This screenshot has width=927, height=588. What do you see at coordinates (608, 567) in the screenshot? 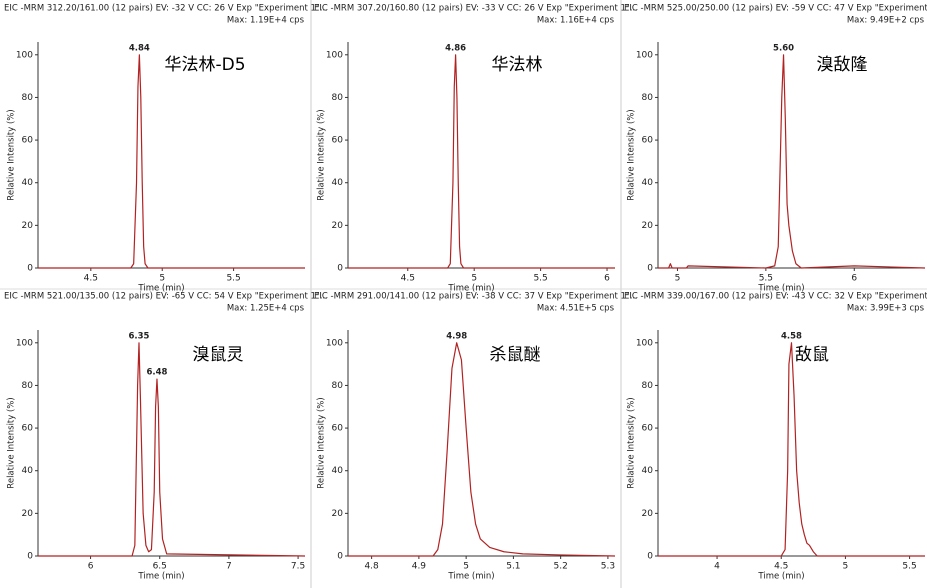
I see `x-tick-label: 5.3` at bounding box center [608, 567].